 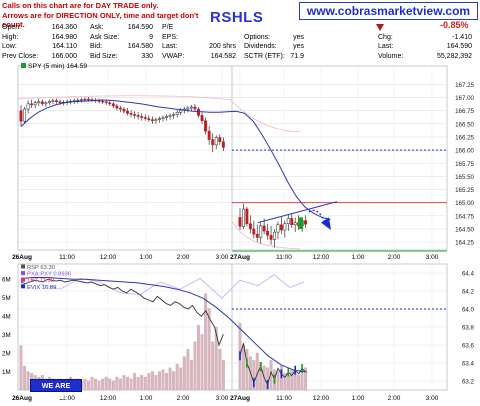 What do you see at coordinates (49, 275) in the screenshot?
I see `legend-label: PXA:PXY 0.8936` at bounding box center [49, 275].